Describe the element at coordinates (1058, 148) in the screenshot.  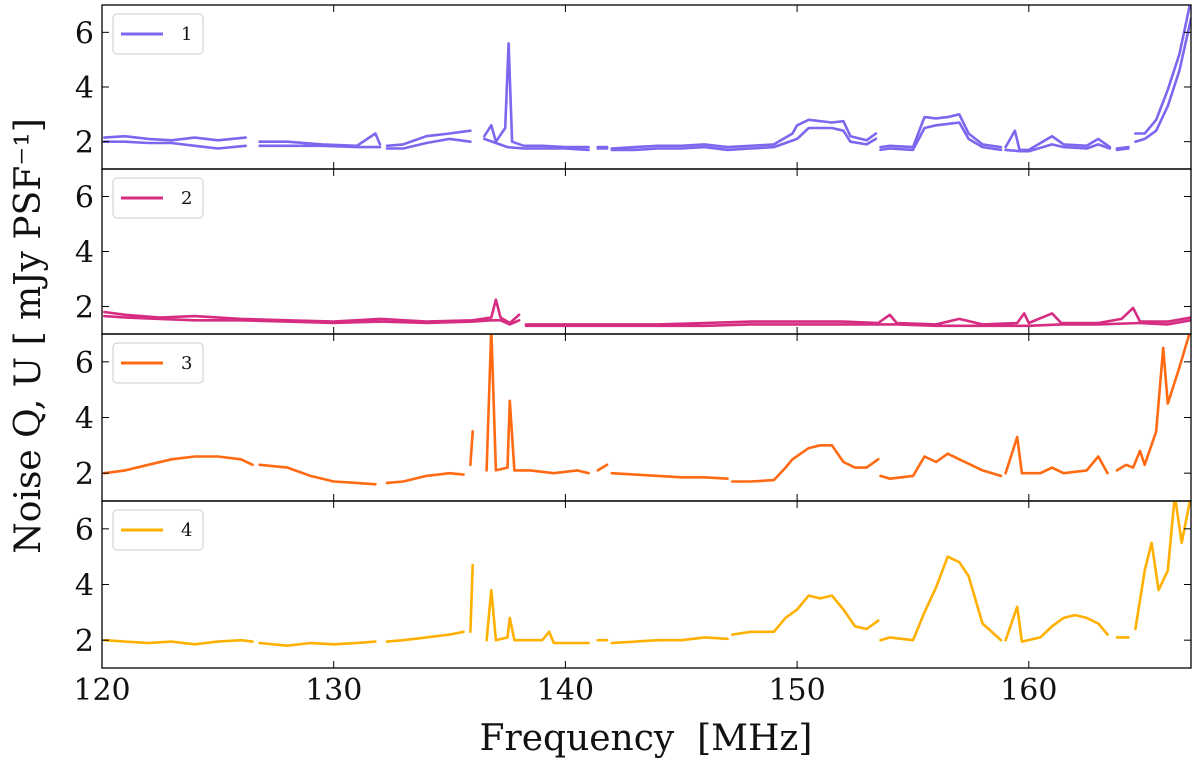
I see `series-line-panel1-s2-seg8` at that location.